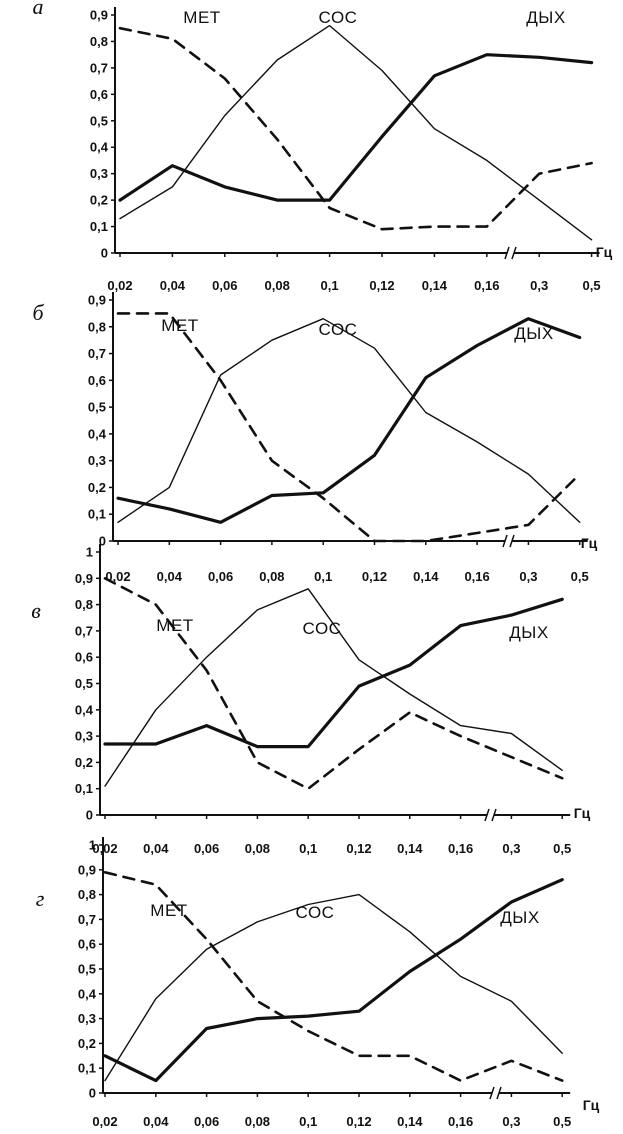 The image size is (623, 1134). Describe the element at coordinates (40, 898) in the screenshot. I see `panel-letter: г` at that location.